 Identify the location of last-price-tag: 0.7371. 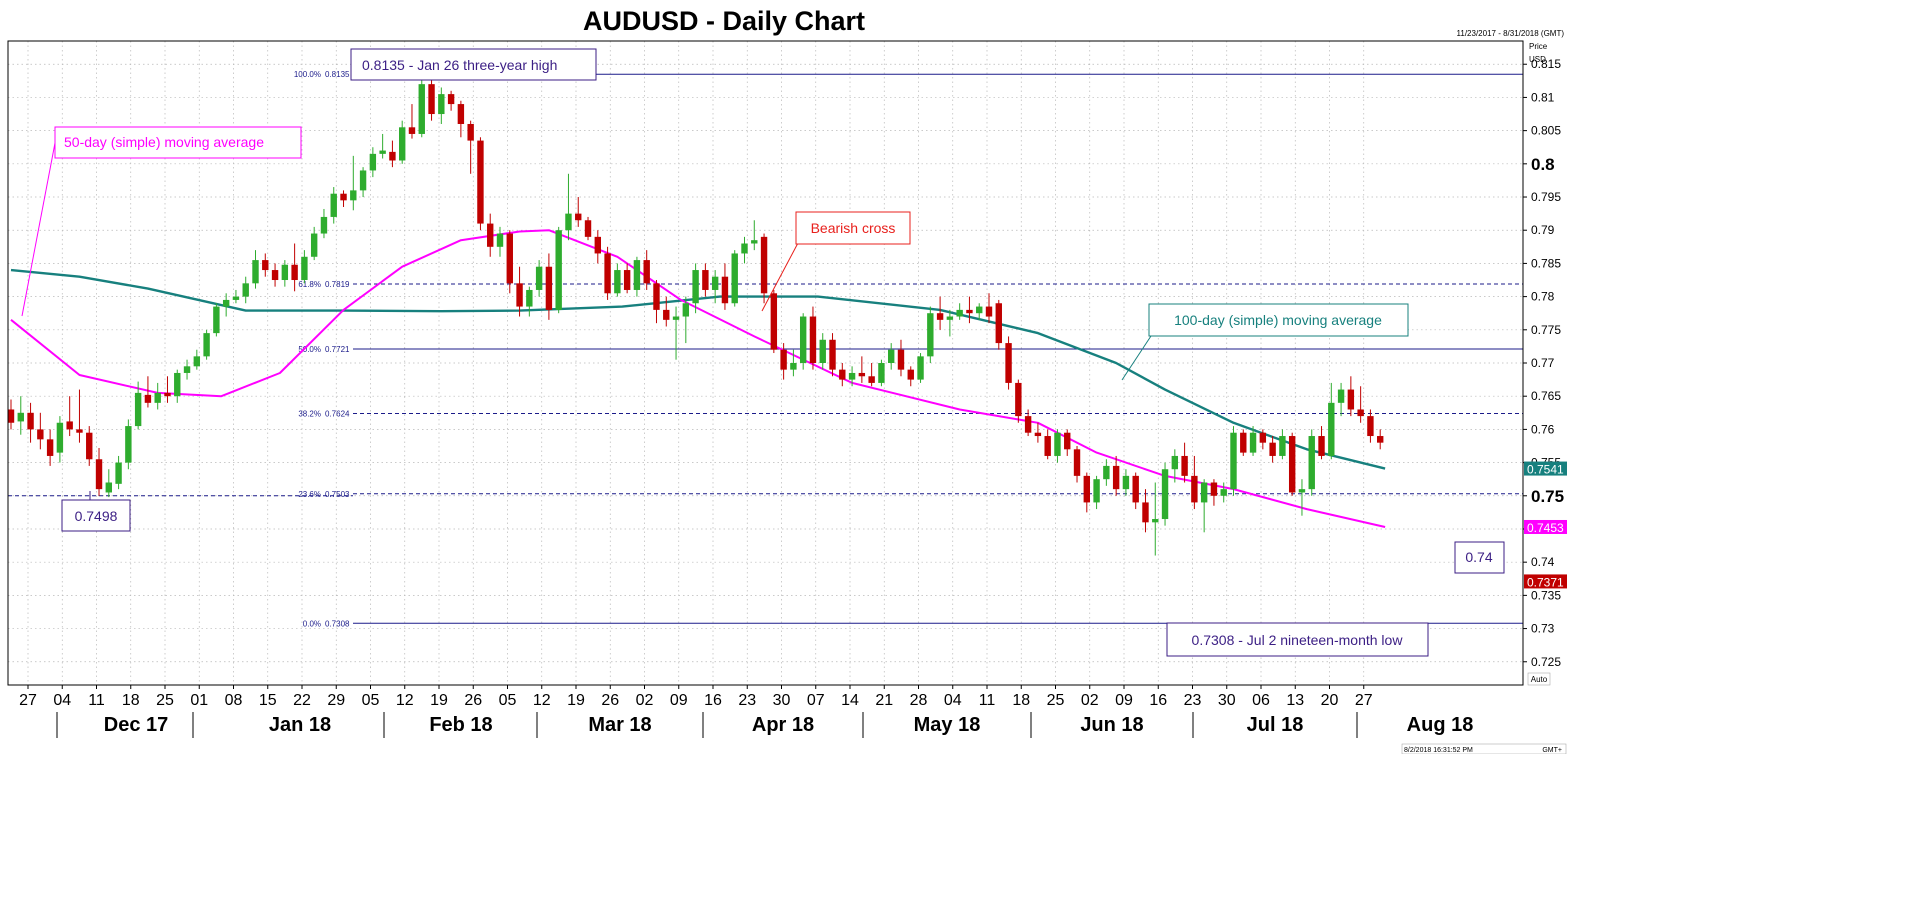
(1545, 581).